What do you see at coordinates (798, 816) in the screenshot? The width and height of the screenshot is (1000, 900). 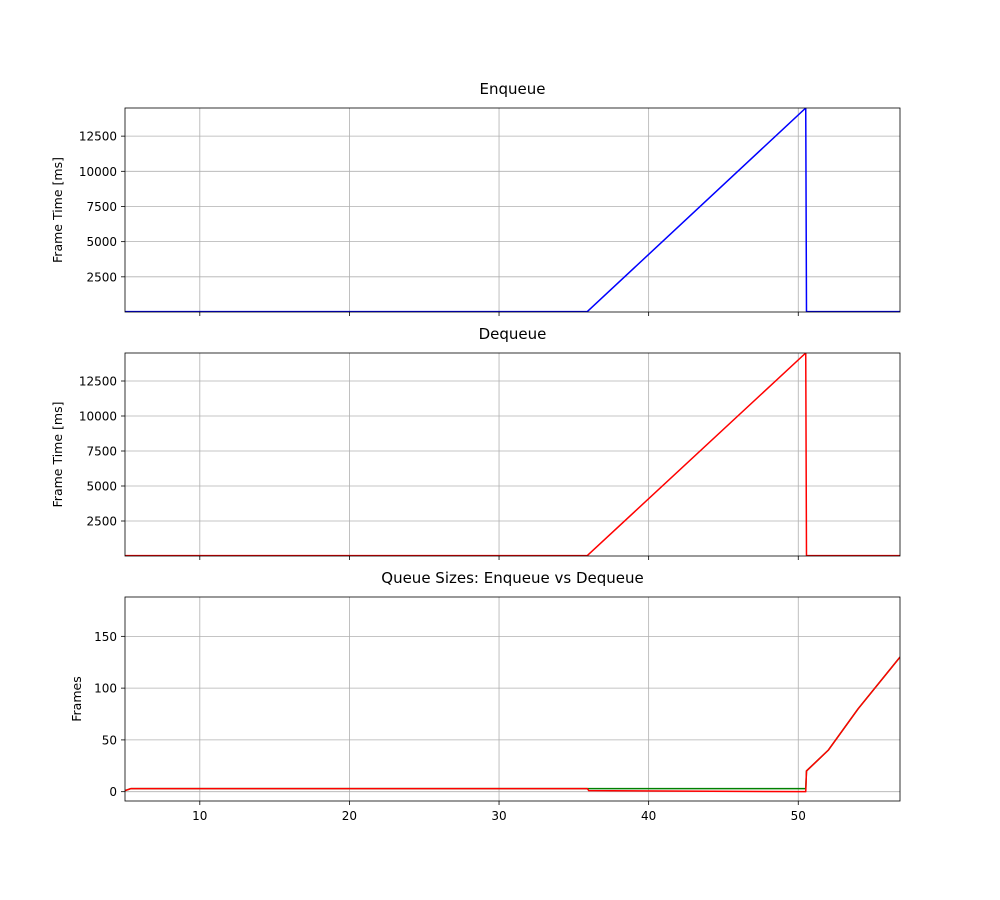 I see `x-tick-label: 50` at bounding box center [798, 816].